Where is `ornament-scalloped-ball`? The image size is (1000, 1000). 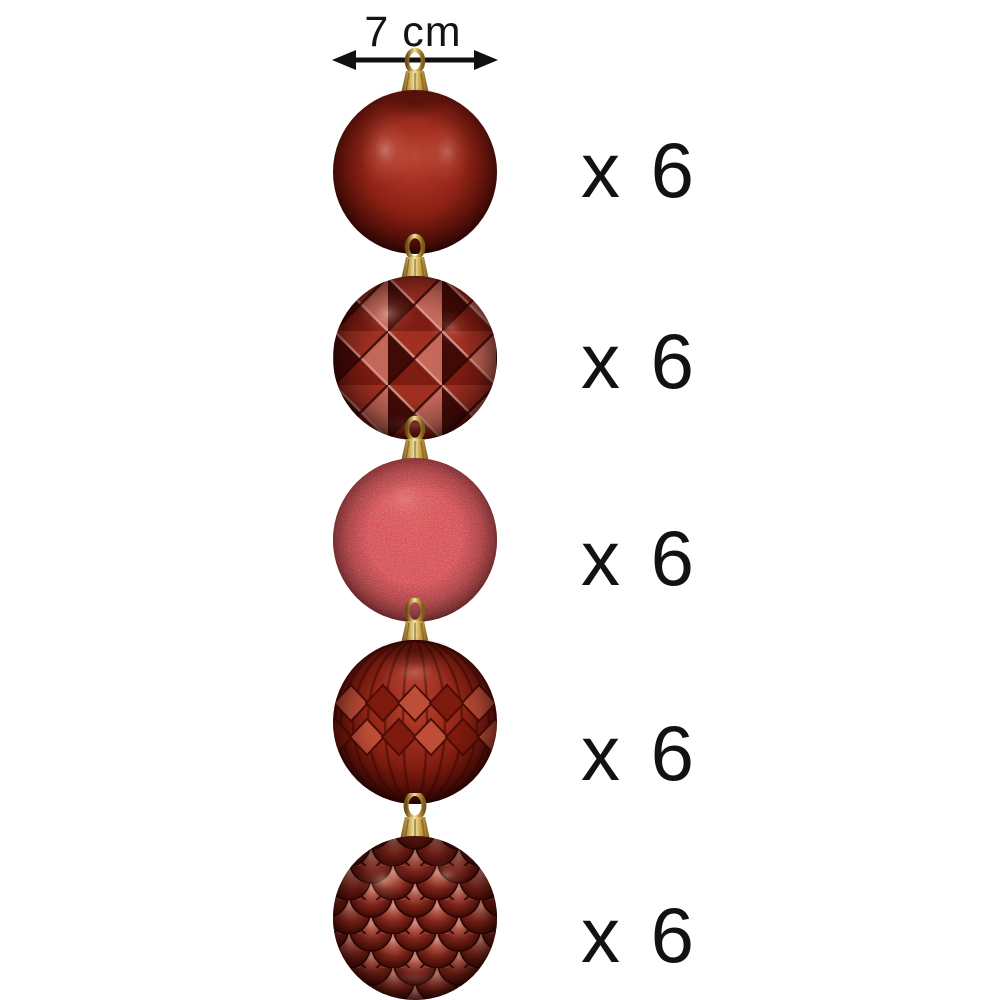
ornament-scalloped-ball is located at coordinates (415, 896).